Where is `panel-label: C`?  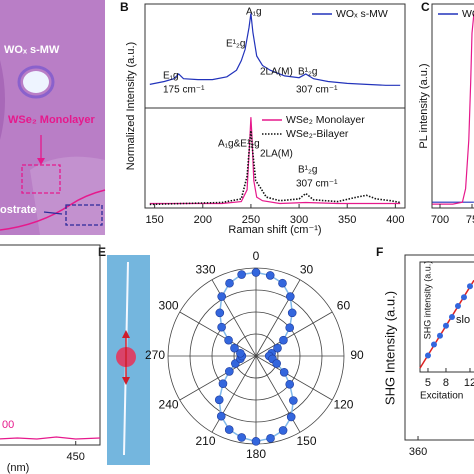 panel-label: C is located at coordinates (425, 7).